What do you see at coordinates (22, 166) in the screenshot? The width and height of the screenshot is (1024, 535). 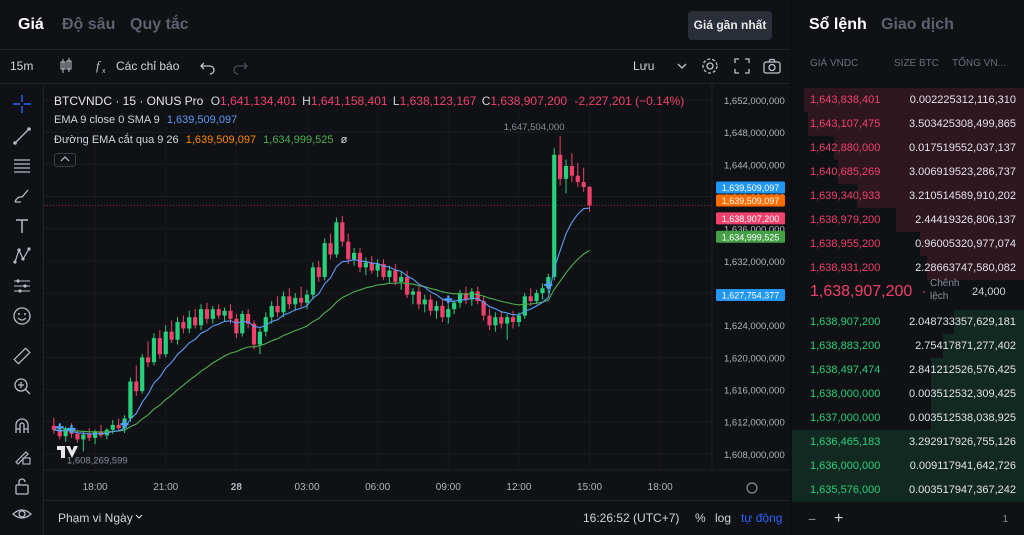 I see `horizontal-lines-icon` at bounding box center [22, 166].